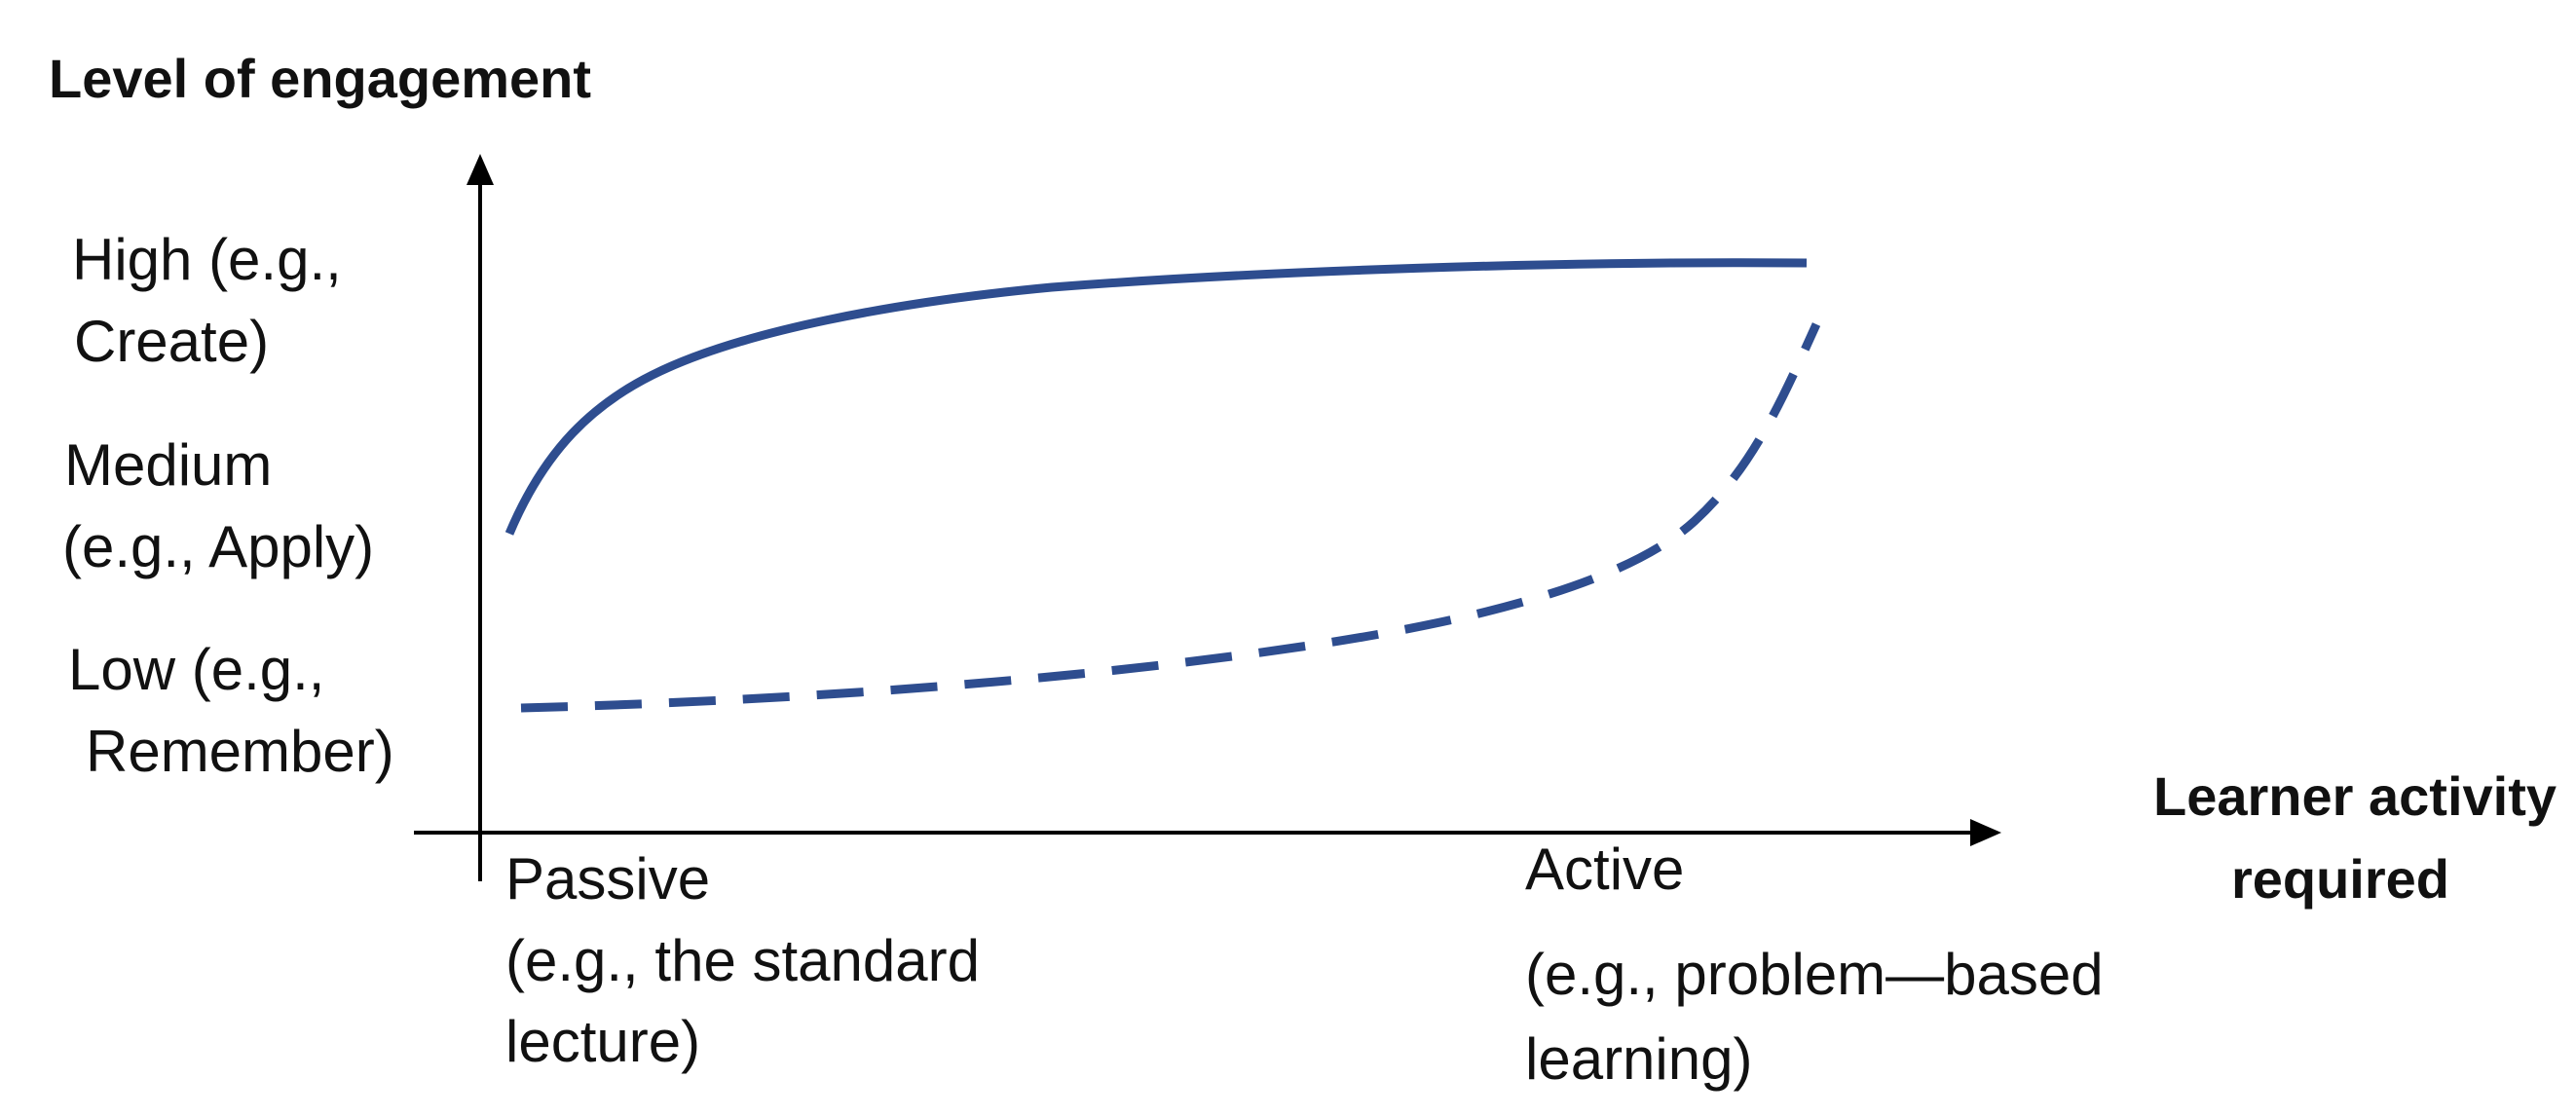 This screenshot has width=2576, height=1116. Describe the element at coordinates (2340, 879) in the screenshot. I see `x-axis-title-line-2: required` at that location.